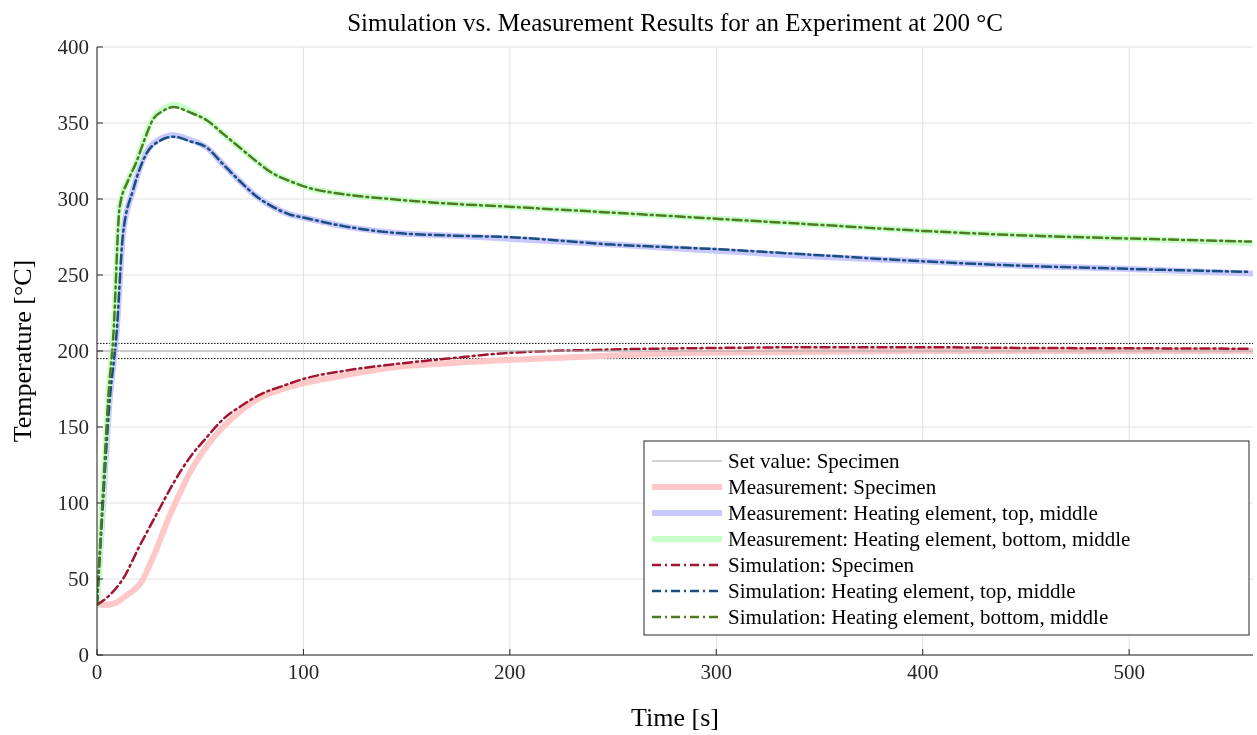 The width and height of the screenshot is (1257, 735). What do you see at coordinates (303, 672) in the screenshot?
I see `x-tick-label: 100` at bounding box center [303, 672].